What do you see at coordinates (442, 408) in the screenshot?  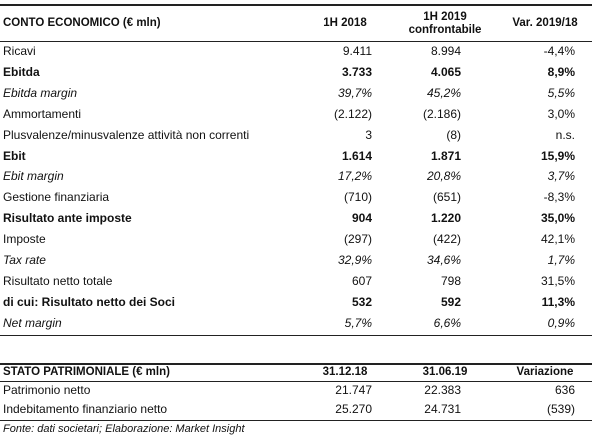 I see `row-value: 24.731` at bounding box center [442, 408].